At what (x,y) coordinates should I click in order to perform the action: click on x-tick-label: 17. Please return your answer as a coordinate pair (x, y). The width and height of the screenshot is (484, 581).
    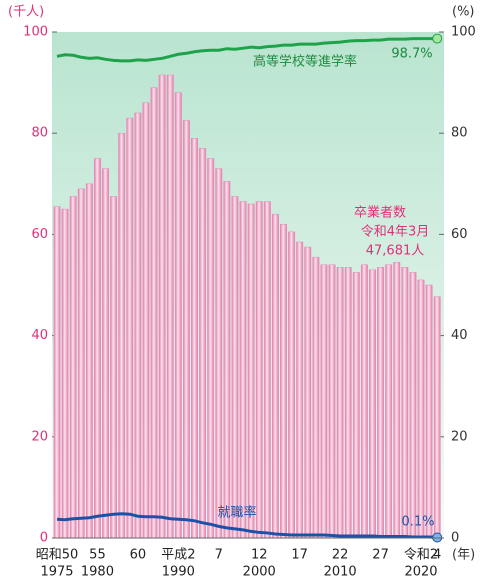
    Looking at the image, I should click on (299, 555).